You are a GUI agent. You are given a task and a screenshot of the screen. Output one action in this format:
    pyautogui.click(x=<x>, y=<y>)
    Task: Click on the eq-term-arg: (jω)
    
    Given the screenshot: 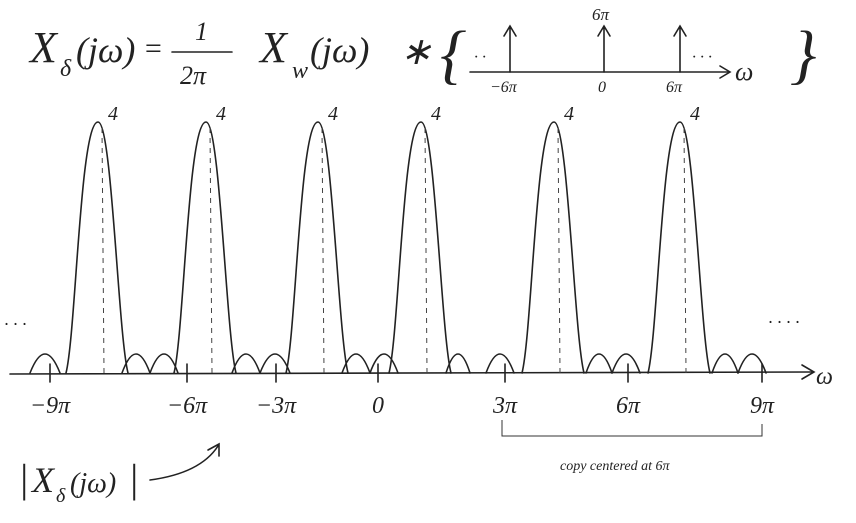 What is the action you would take?
    pyautogui.click(x=339, y=50)
    